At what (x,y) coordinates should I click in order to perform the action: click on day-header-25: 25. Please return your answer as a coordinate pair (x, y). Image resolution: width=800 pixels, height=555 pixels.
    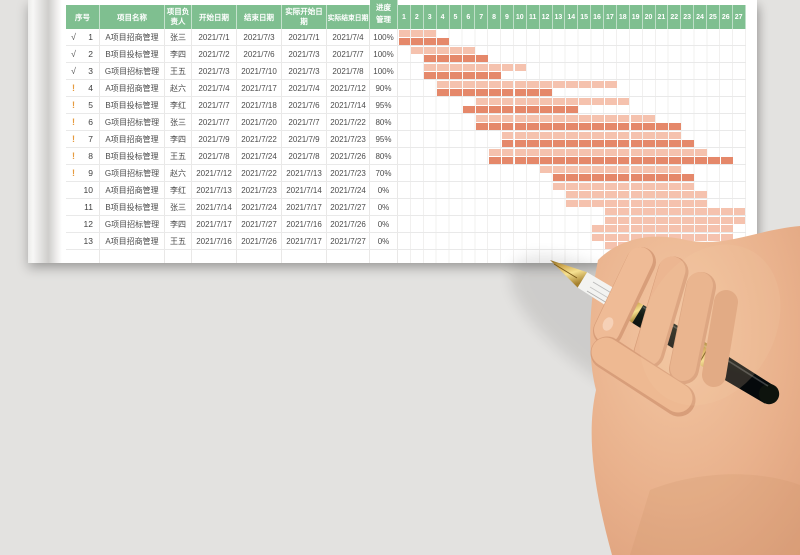
    Looking at the image, I should click on (713, 17).